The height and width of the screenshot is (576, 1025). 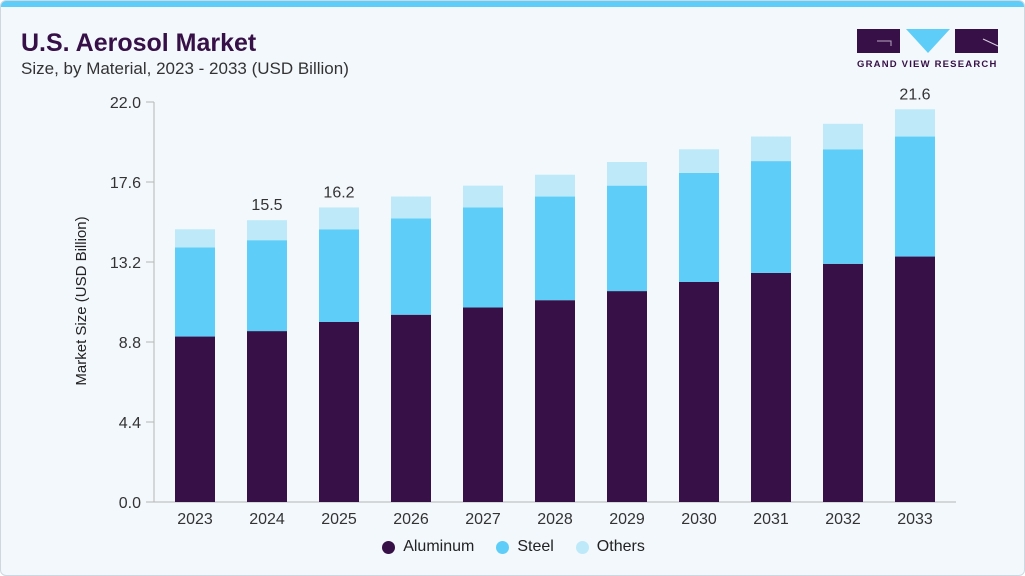 What do you see at coordinates (195, 519) in the screenshot?
I see `x-tick-label: 2023` at bounding box center [195, 519].